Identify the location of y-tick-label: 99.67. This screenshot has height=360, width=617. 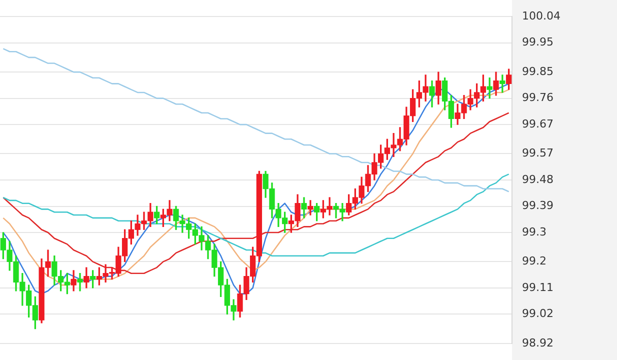
(538, 123).